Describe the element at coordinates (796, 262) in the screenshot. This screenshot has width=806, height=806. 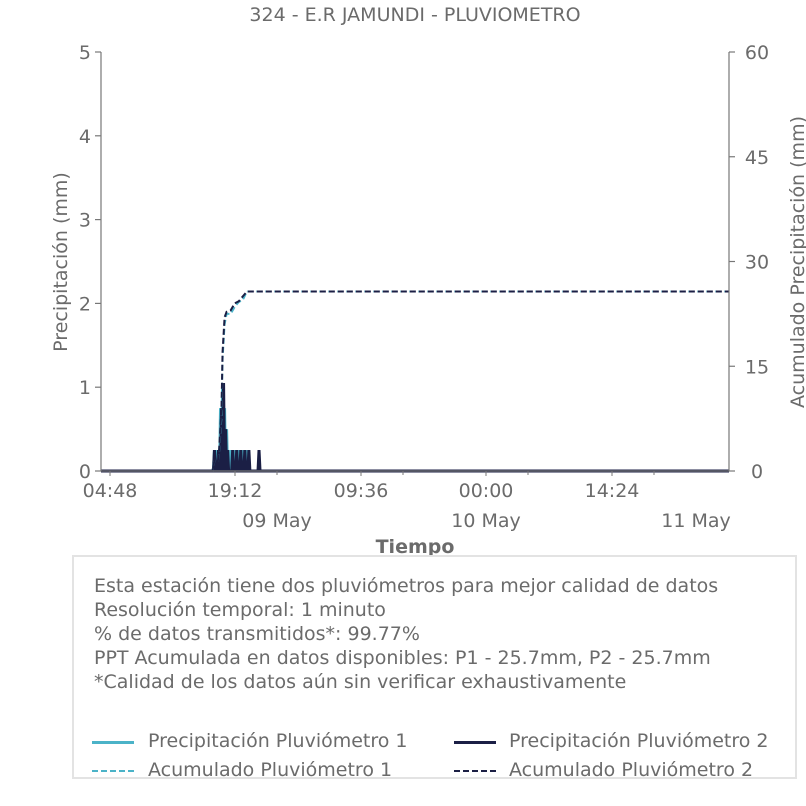
I see `y2-axis-label: Acumulado Precipitación (mm)` at that location.